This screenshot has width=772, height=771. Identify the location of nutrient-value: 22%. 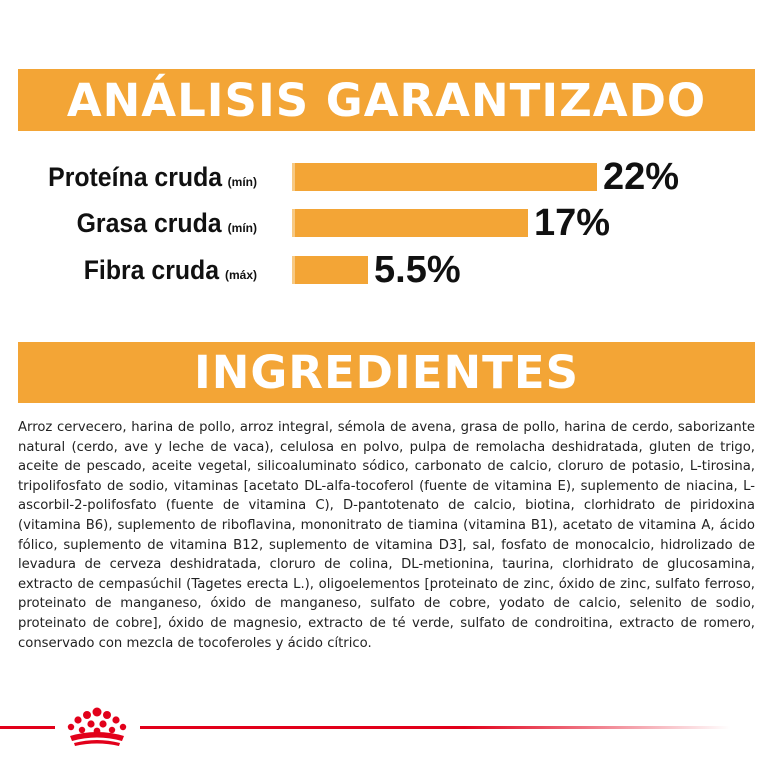
(641, 176).